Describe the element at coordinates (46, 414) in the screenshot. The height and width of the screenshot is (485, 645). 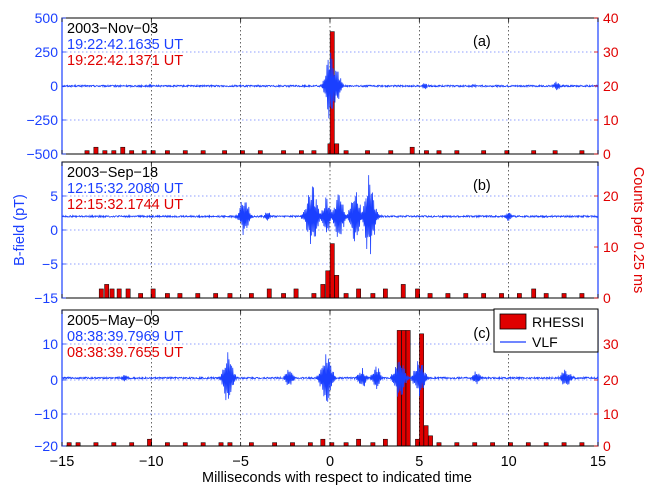
I see `y-tick-label-left: −10` at that location.